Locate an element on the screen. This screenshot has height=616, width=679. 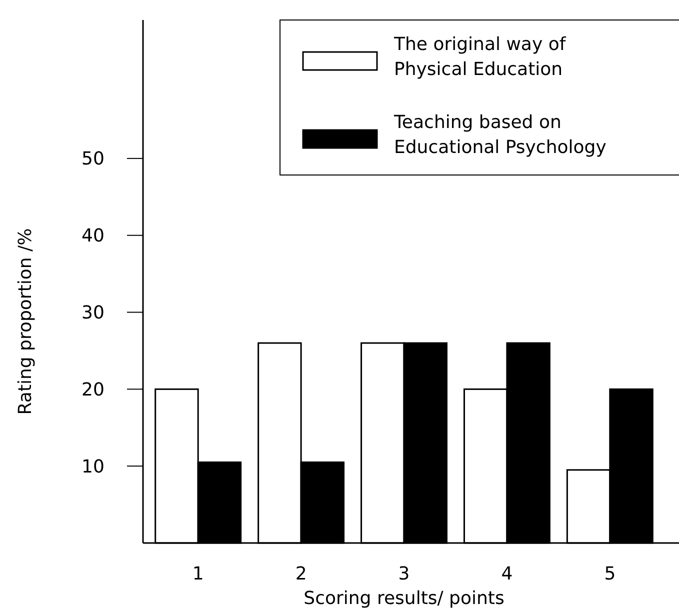
y-tick-label: 50 is located at coordinates (93, 159).